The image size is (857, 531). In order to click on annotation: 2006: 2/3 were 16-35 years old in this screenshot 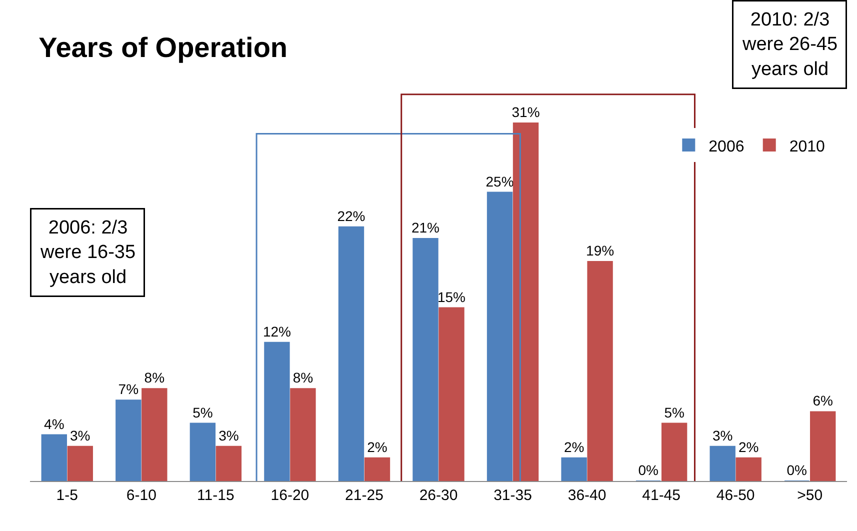, I will do `click(88, 253)`.